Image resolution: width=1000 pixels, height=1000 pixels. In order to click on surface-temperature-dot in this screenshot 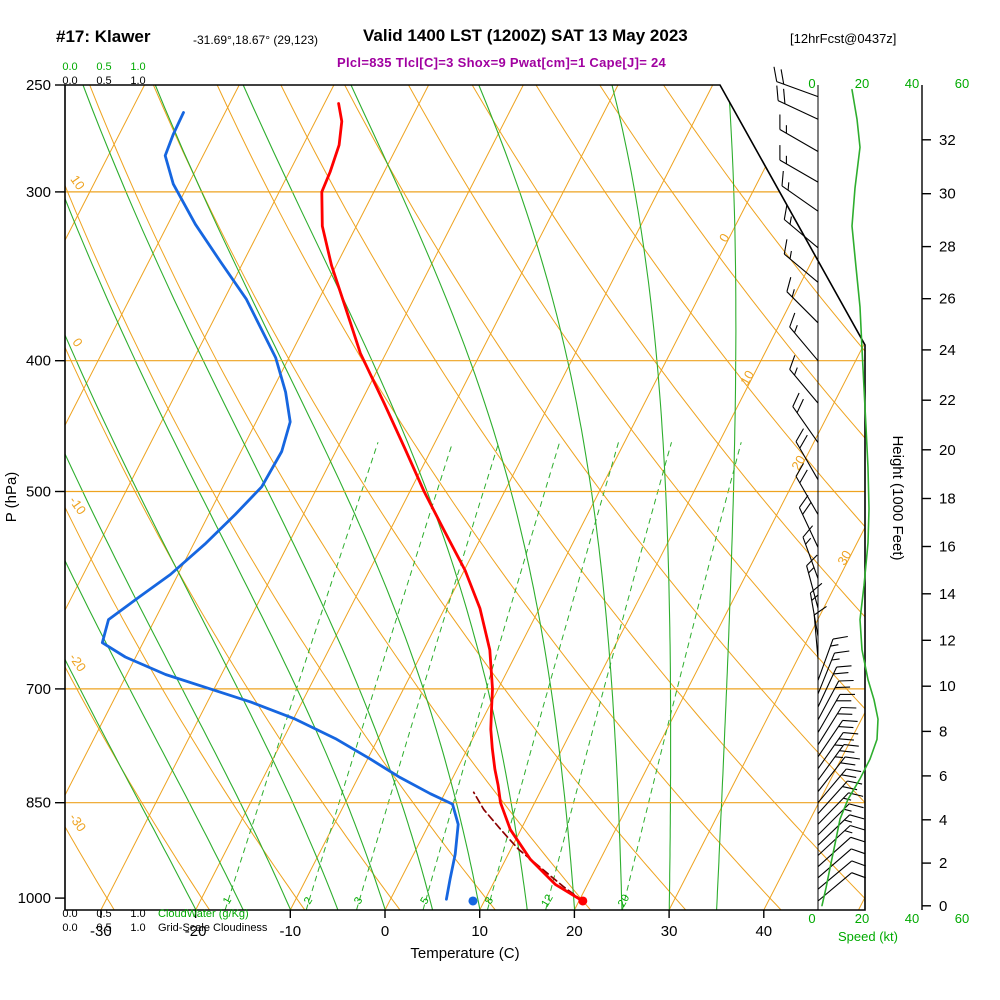, I will do `click(583, 901)`.